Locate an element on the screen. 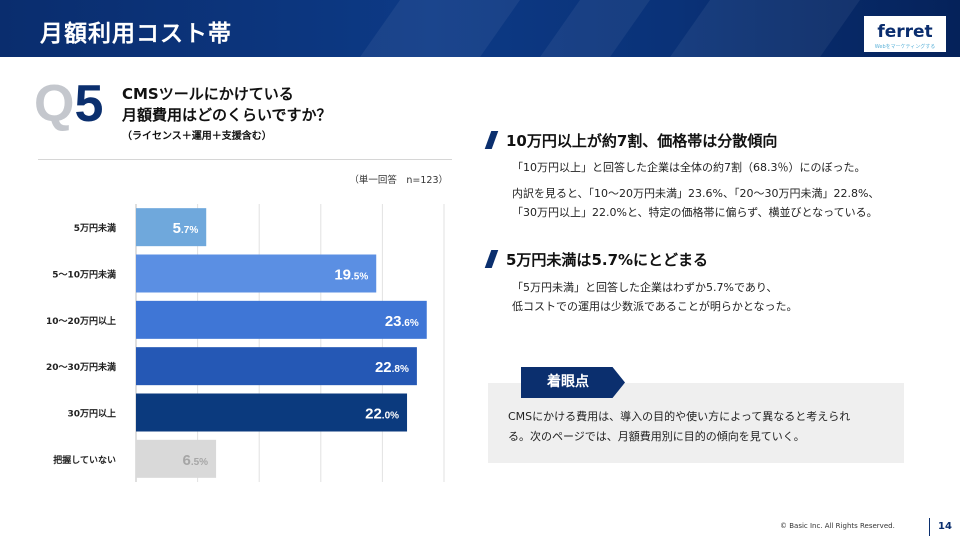 The height and width of the screenshot is (540, 960). insight-tag: 着眼点 is located at coordinates (573, 382).